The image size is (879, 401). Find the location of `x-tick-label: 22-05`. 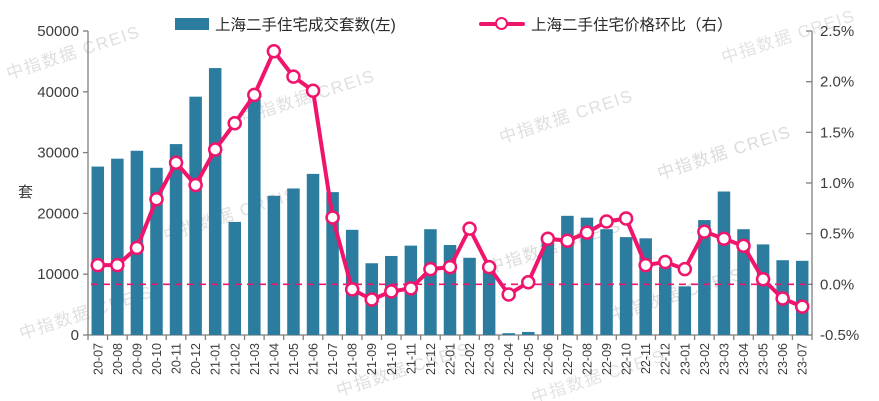

x-tick-label: 22-05 is located at coordinates (529, 359).